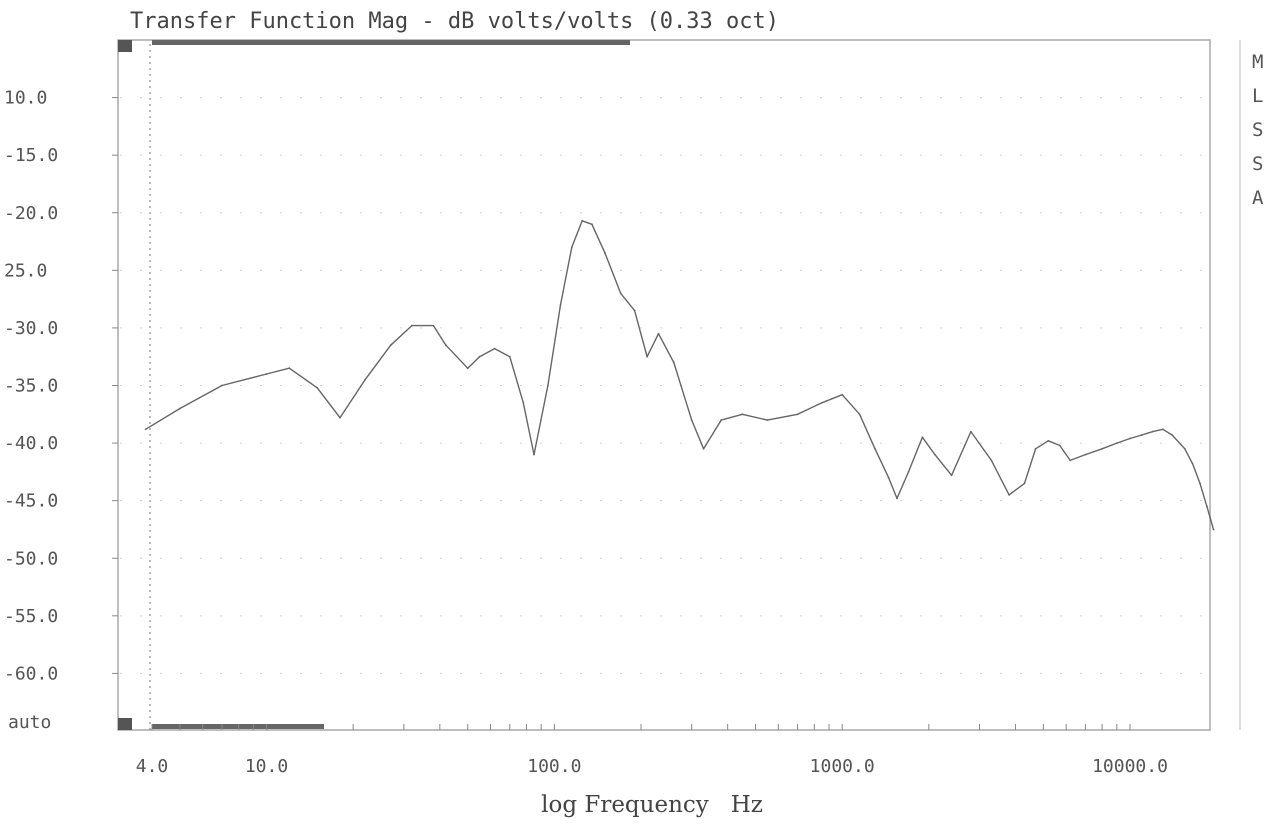 Image resolution: width=1276 pixels, height=829 pixels. I want to click on y-tick-label: -50.0, so click(31, 558).